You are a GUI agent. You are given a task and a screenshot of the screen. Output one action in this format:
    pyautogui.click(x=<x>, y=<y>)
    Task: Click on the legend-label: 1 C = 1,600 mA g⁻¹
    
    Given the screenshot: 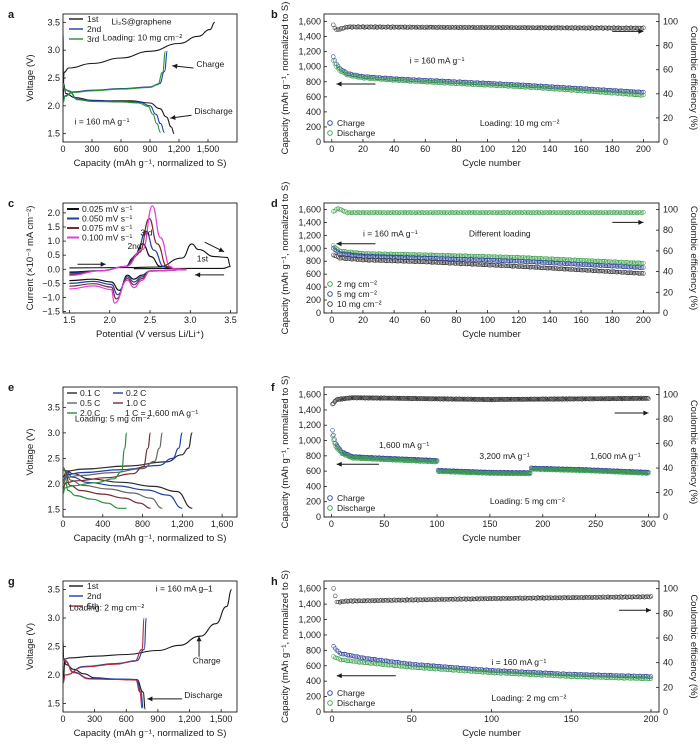 What is the action you would take?
    pyautogui.click(x=161, y=413)
    